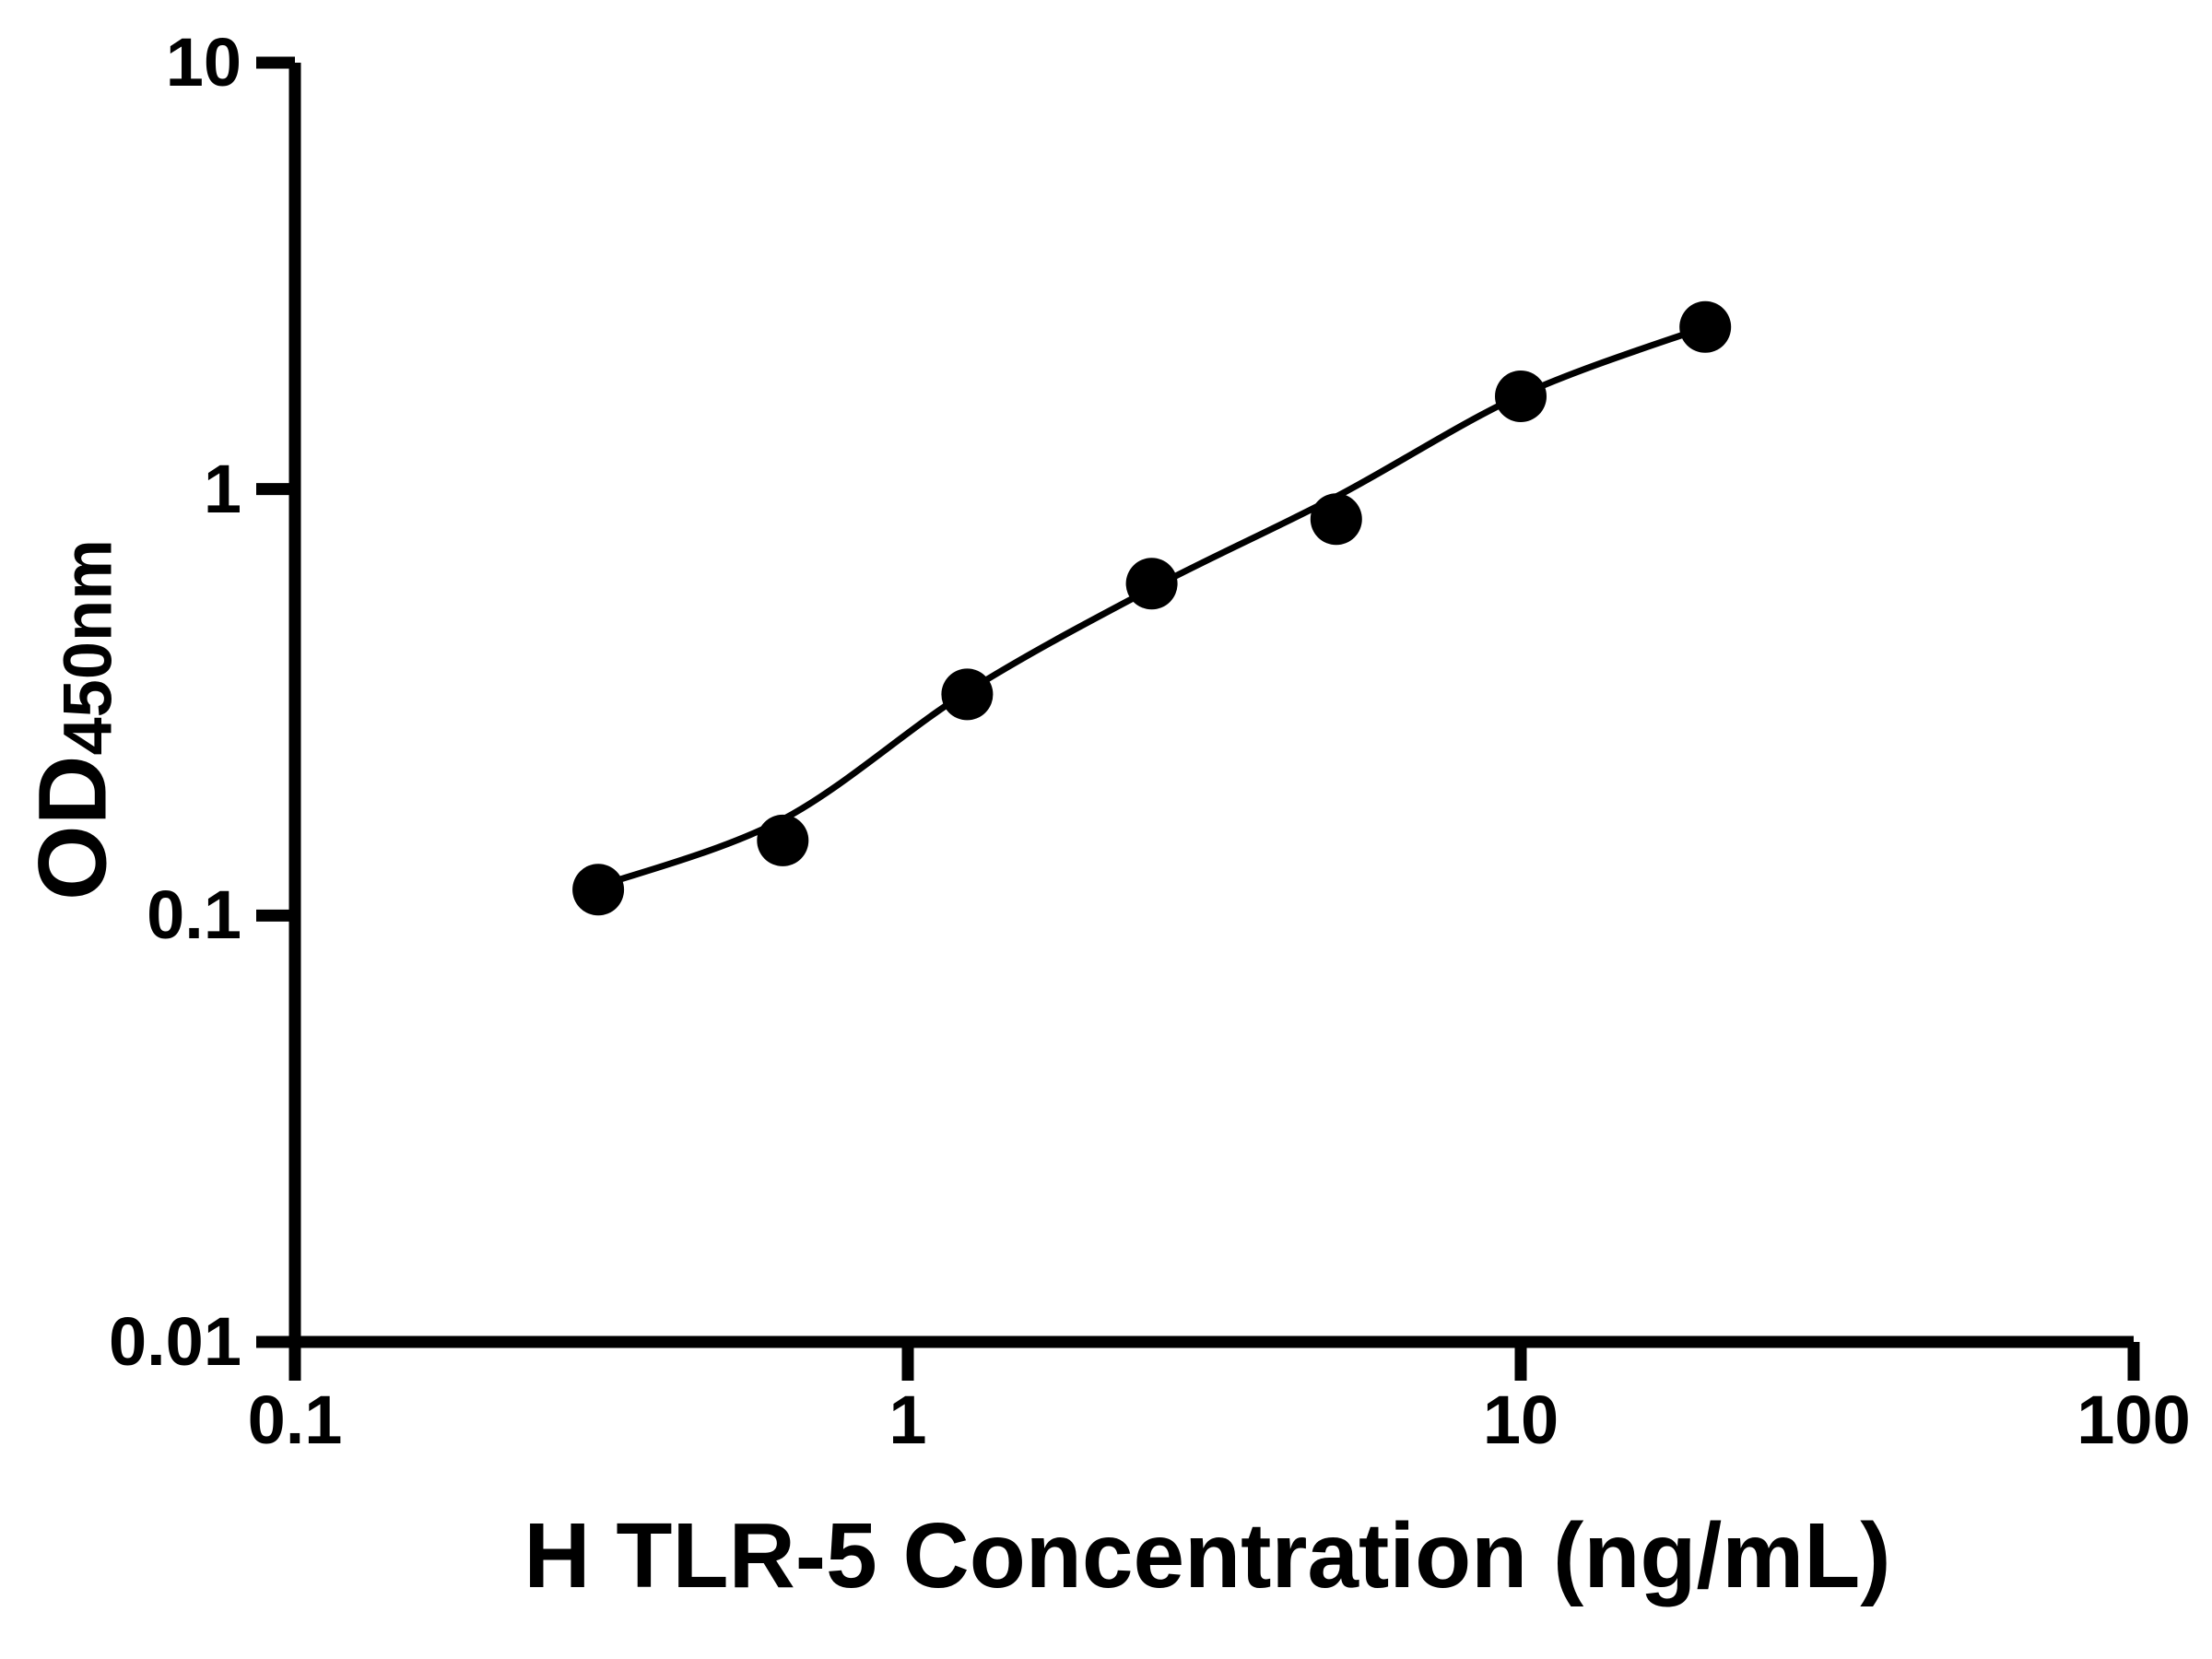 The height and width of the screenshot is (1659, 2212). Describe the element at coordinates (1207, 1555) in the screenshot. I see `x-axis-title: H TLR-5 Concentration (ng/mL)` at that location.